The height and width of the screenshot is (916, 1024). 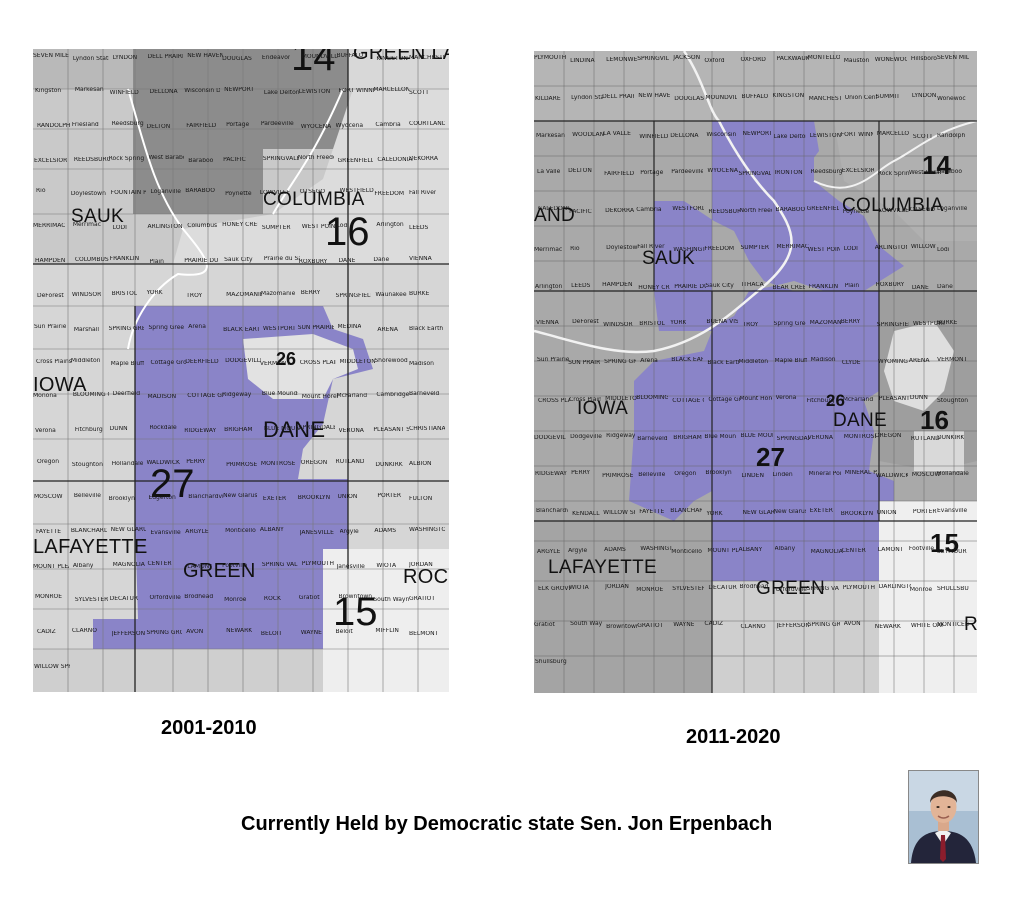 I want to click on town-label: New Glarus, so click(x=789, y=512).